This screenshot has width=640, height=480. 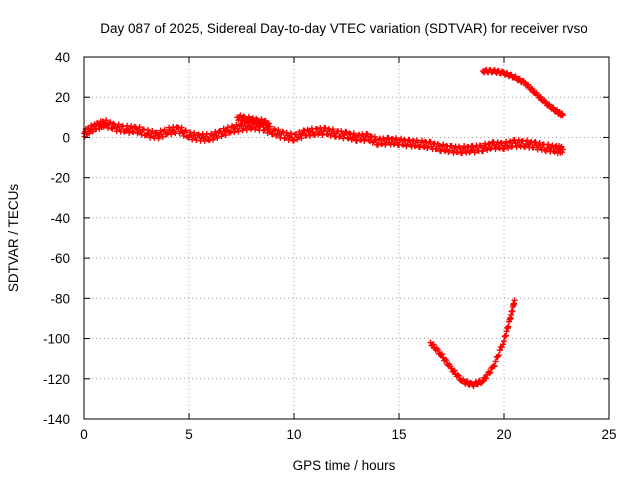 What do you see at coordinates (62, 57) in the screenshot?
I see `y-tick-label: 40` at bounding box center [62, 57].